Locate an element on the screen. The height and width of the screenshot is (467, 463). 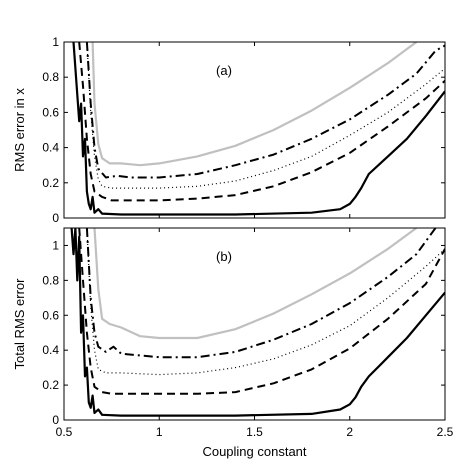
x-tick-label: 2 is located at coordinates (349, 432).